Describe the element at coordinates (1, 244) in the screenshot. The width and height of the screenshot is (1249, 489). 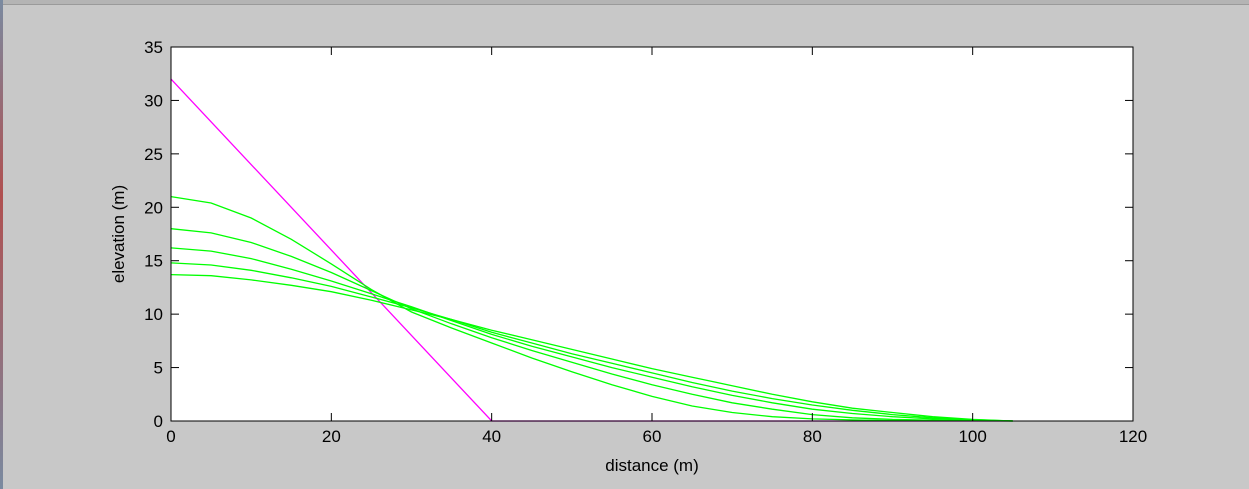
I see `window-left-border` at that location.